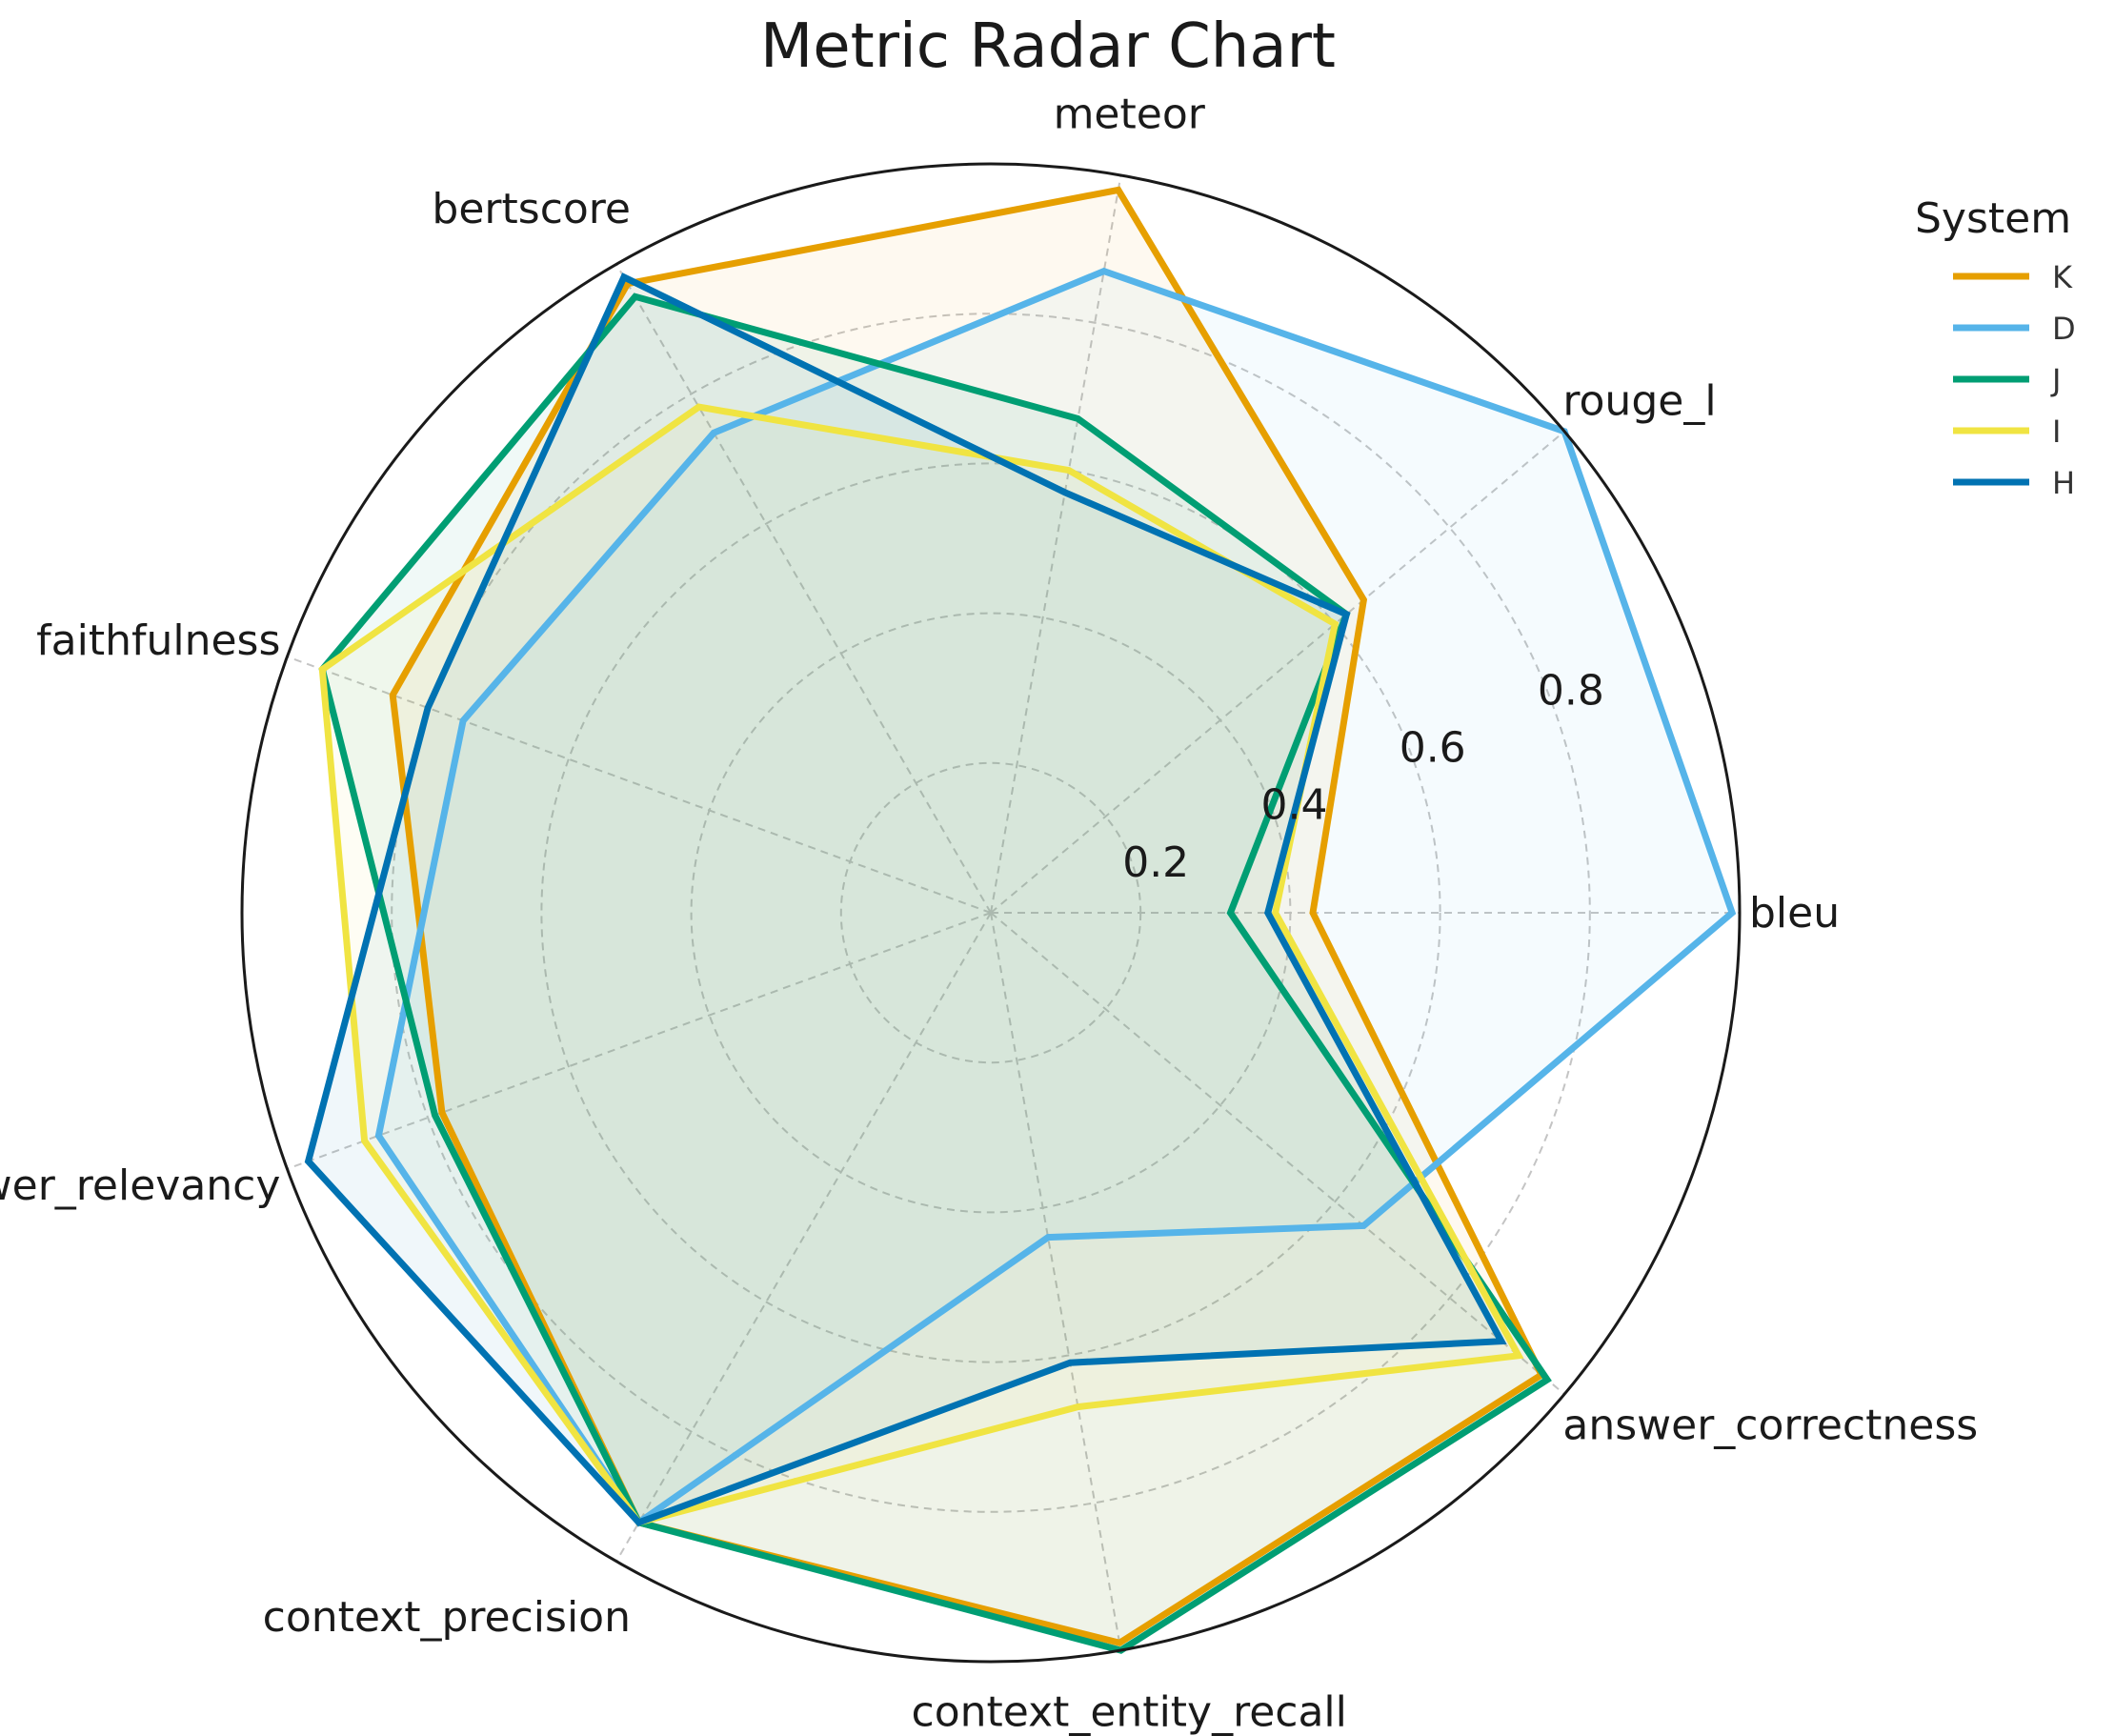 This screenshot has height=1736, width=2115. I want to click on axis-label-bertscore: bertscore, so click(531, 209).